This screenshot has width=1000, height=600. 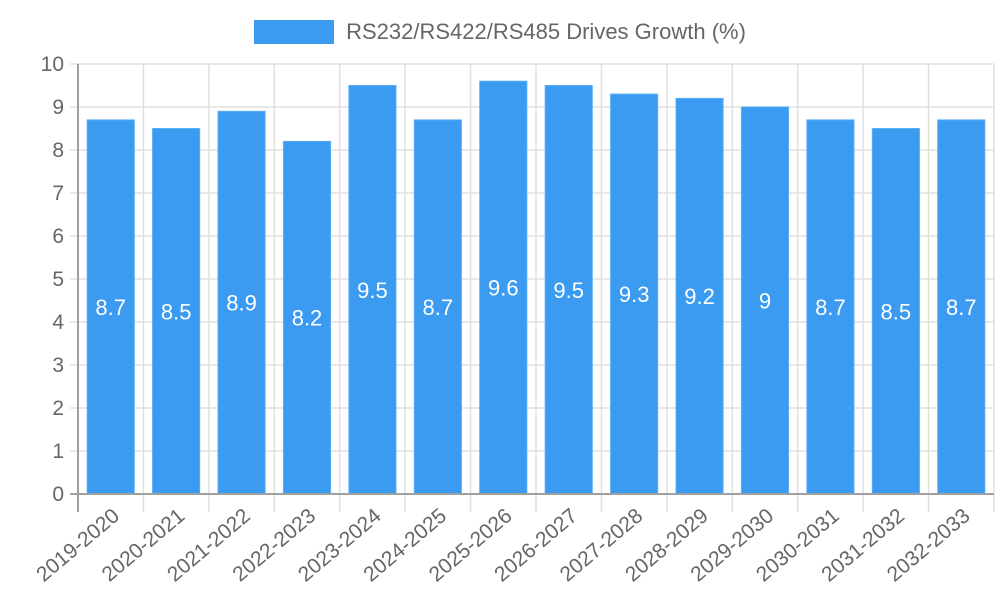 I want to click on y-tick-label: 8, so click(x=58, y=150).